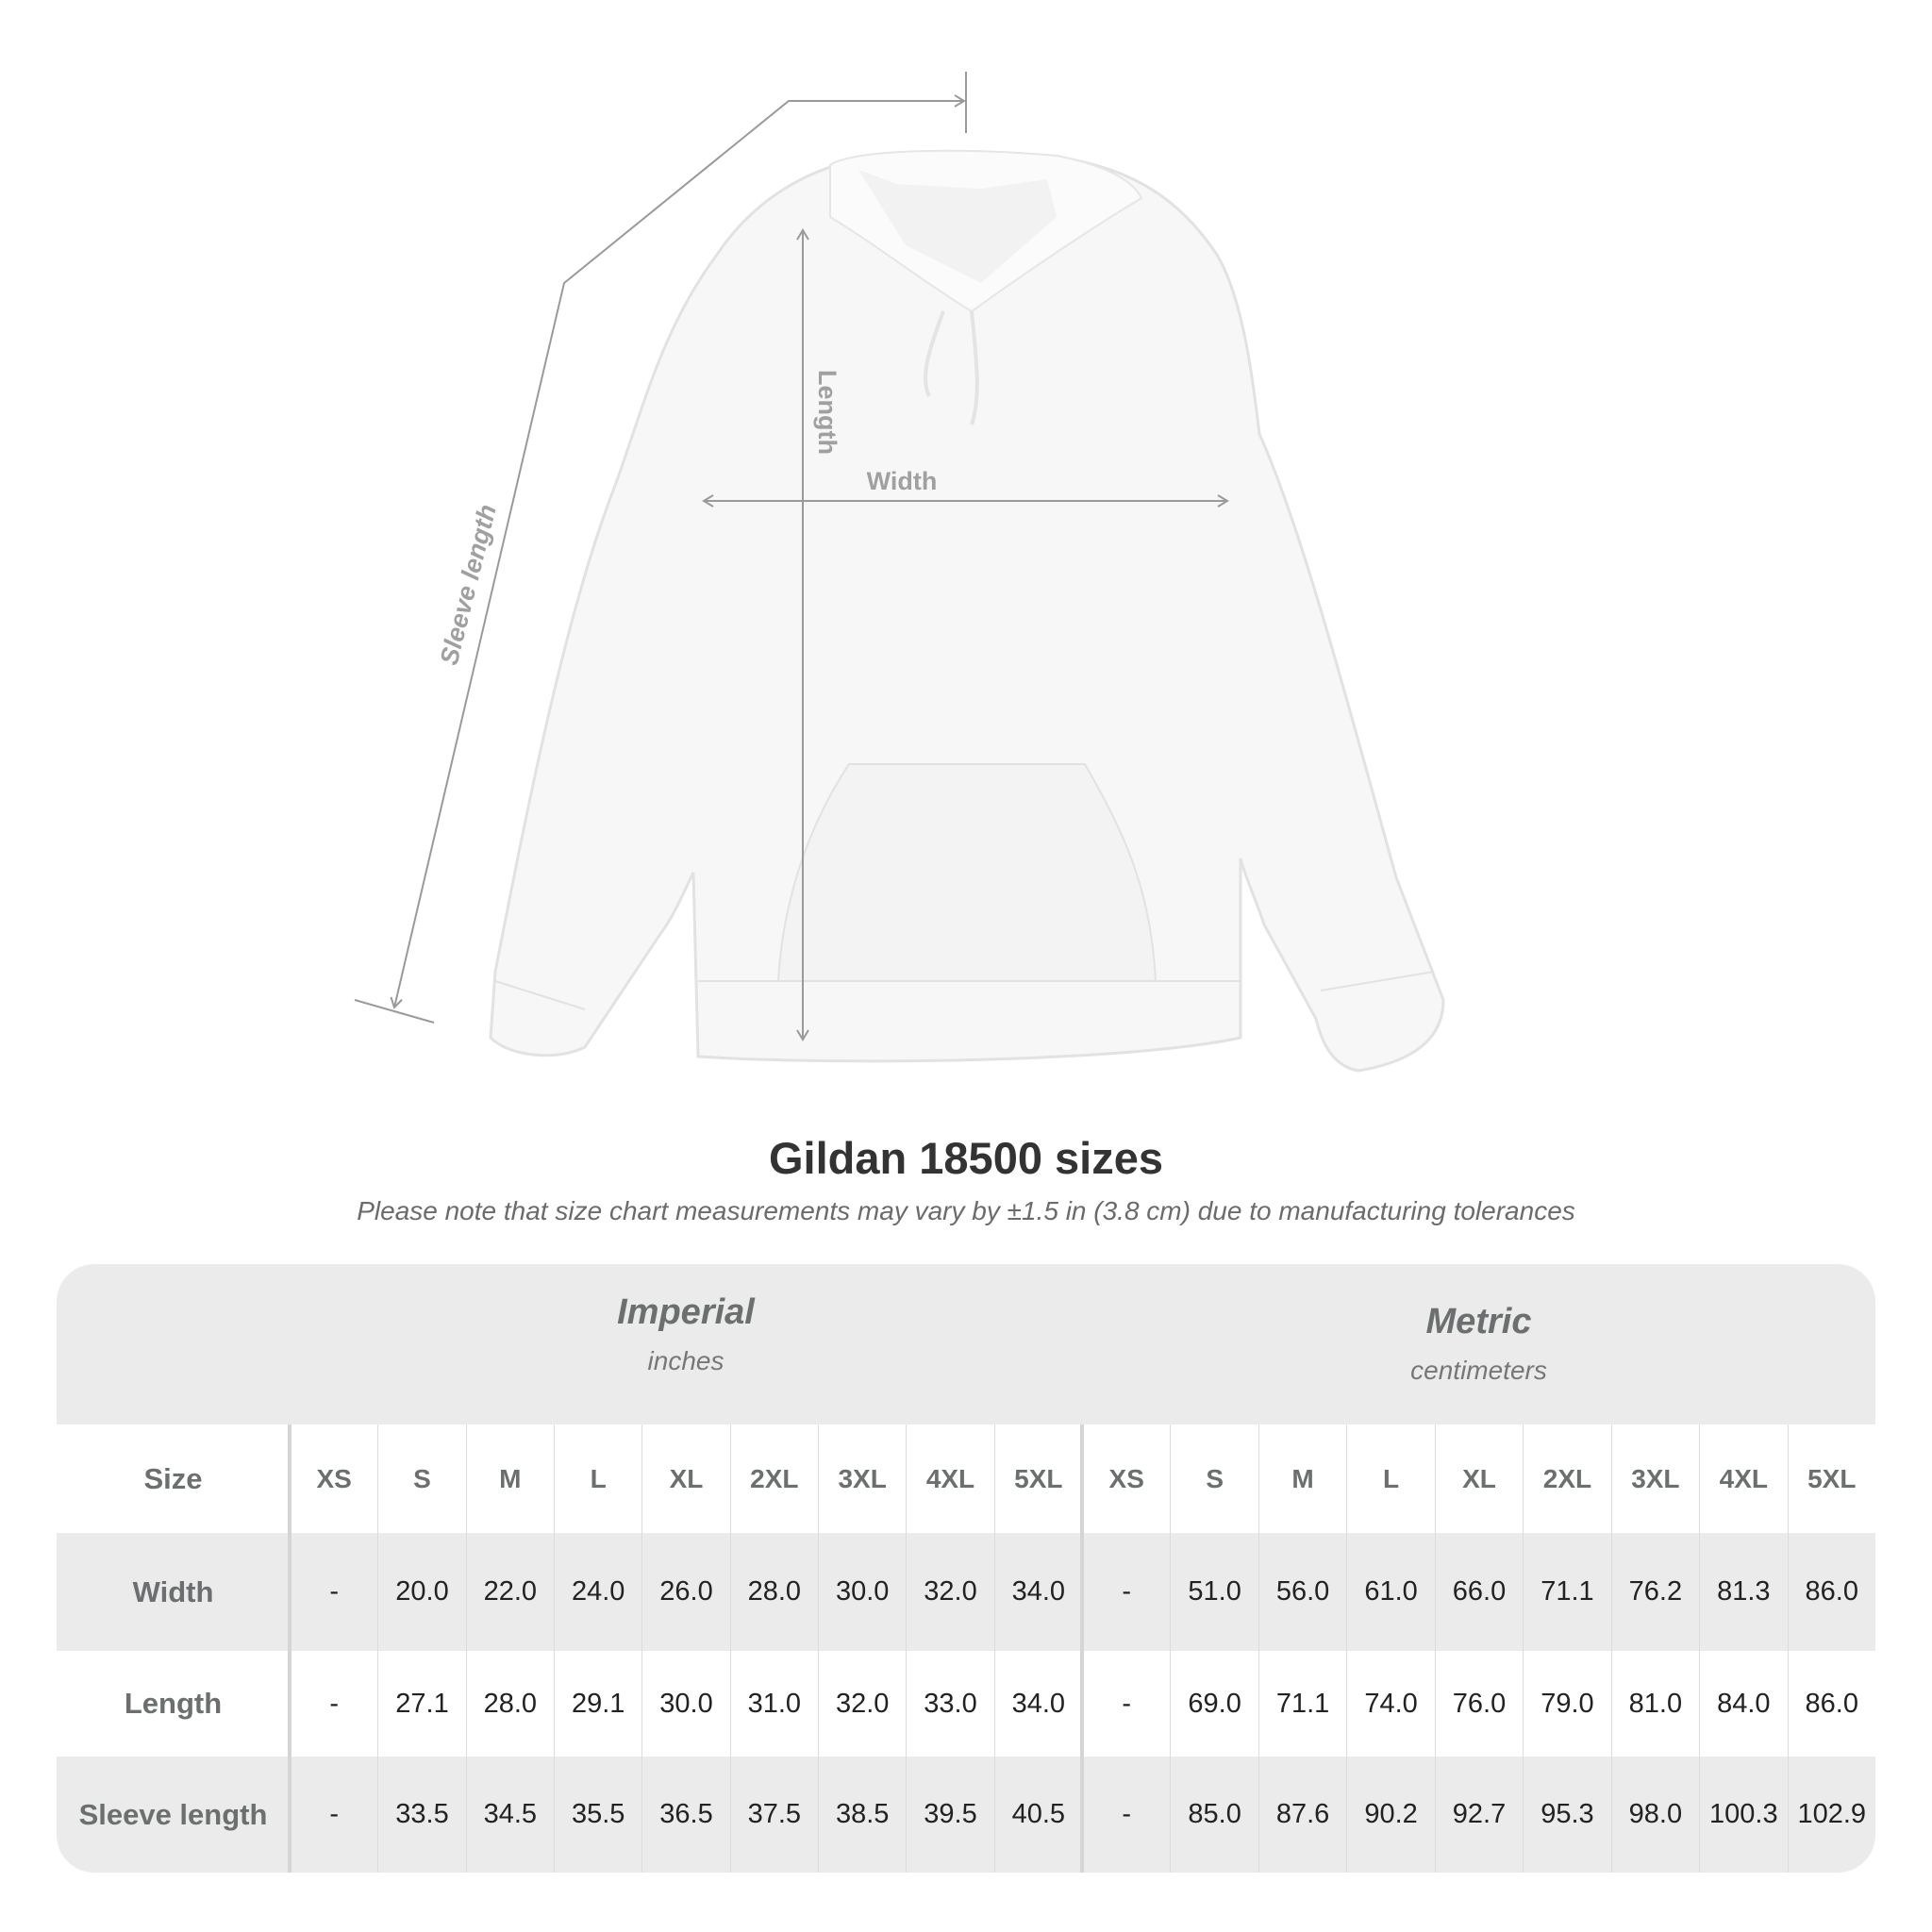  What do you see at coordinates (1478, 1478) in the screenshot?
I see `metric-size-header: XL` at bounding box center [1478, 1478].